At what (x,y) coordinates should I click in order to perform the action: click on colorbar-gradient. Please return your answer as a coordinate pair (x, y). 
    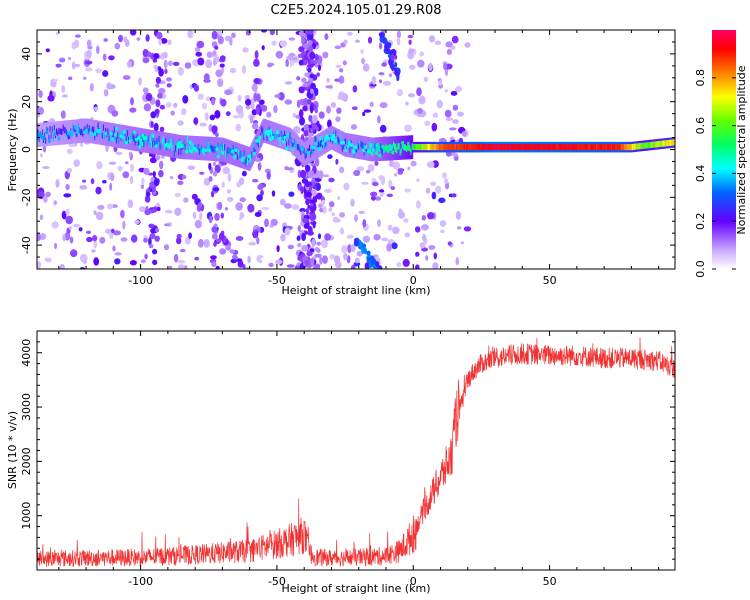
    Looking at the image, I should click on (724, 149).